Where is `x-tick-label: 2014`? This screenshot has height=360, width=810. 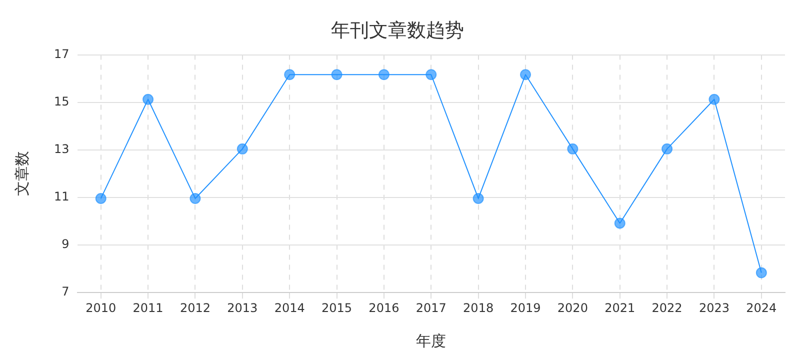
x-tick-label: 2014 is located at coordinates (289, 307).